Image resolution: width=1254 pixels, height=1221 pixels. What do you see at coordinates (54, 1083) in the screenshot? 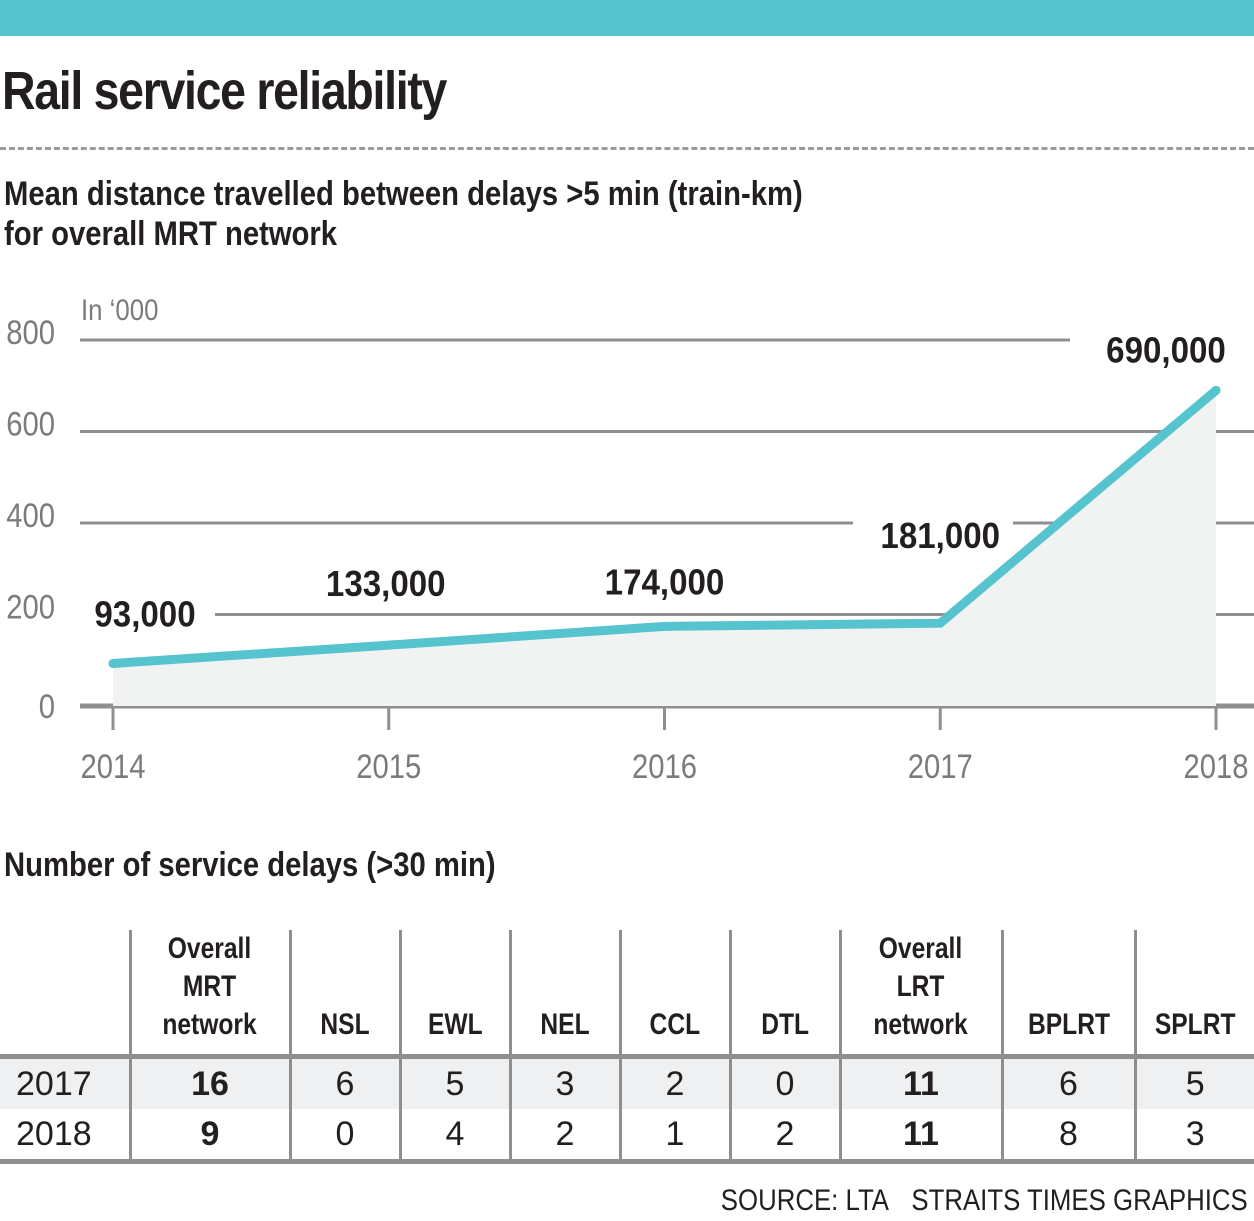
I see `row-year: 2017` at bounding box center [54, 1083].